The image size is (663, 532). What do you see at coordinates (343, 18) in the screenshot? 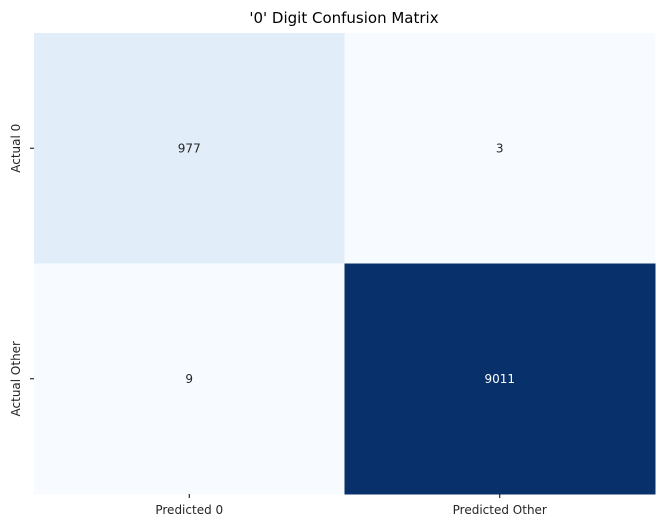
I see `chart-title: '0' Digit Confusion Matrix` at bounding box center [343, 18].